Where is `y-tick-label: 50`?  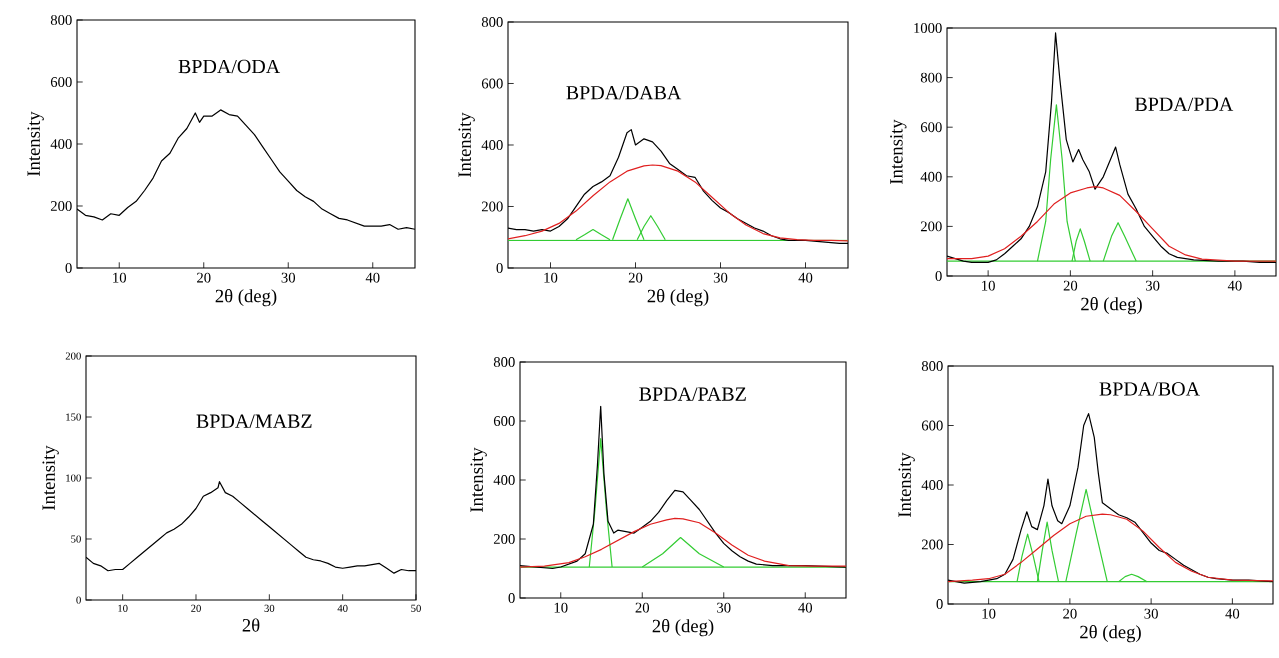 y-tick-label: 50 is located at coordinates (76, 539).